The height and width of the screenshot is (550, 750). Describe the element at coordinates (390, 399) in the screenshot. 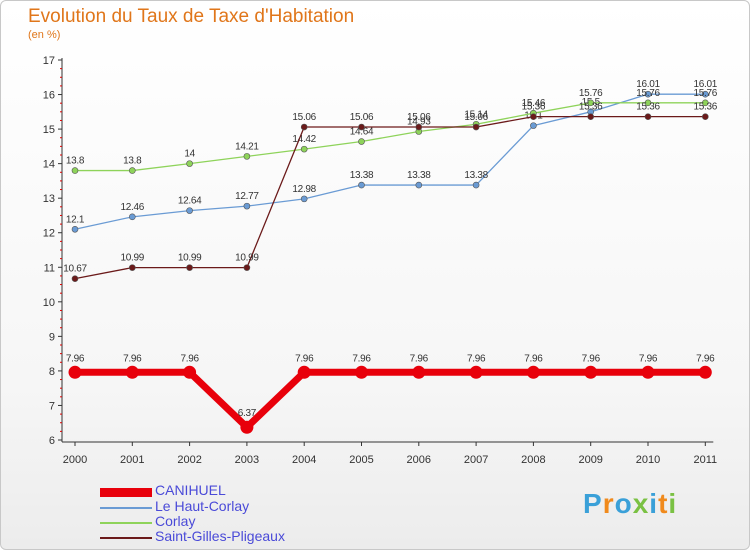

I see `series-line-canihuel` at that location.